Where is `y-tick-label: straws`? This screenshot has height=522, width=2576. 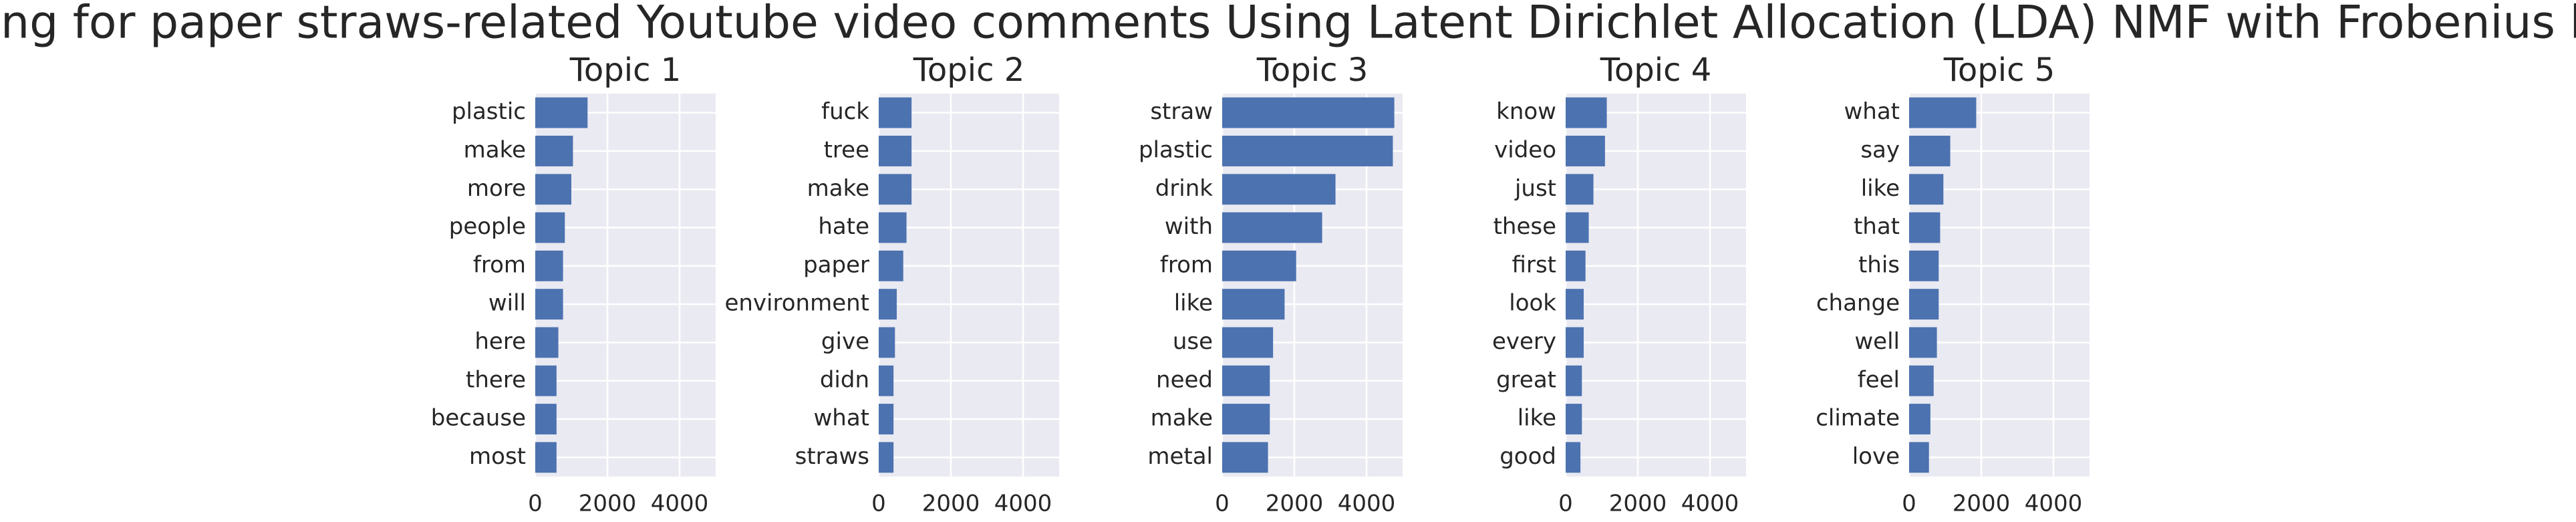 y-tick-label: straws is located at coordinates (832, 456).